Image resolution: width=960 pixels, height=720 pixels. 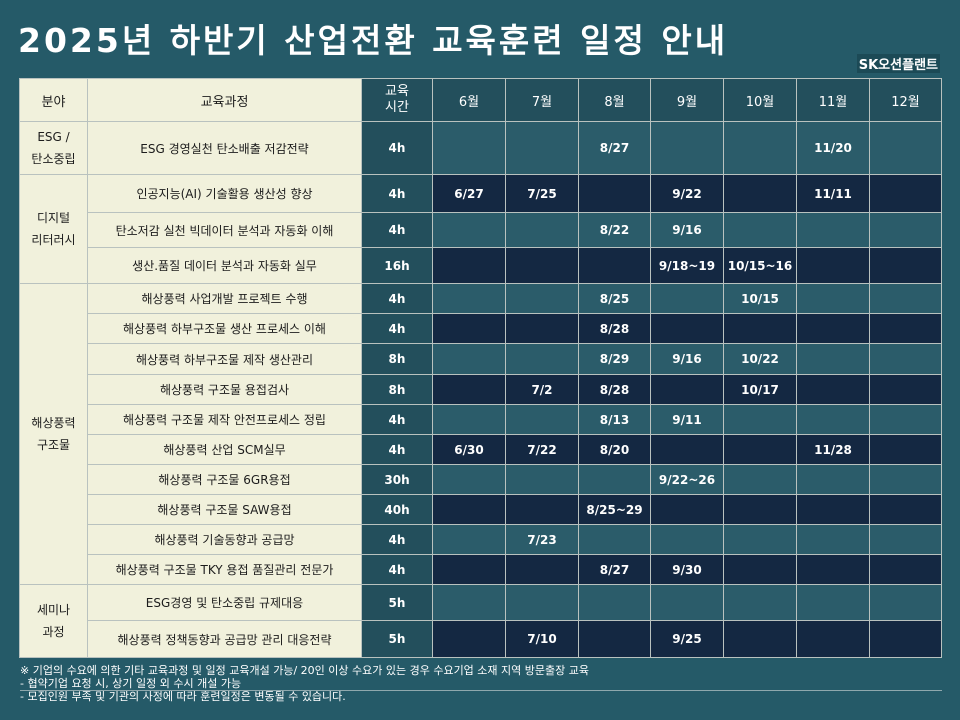 I want to click on table-header-row: 분야 교육과정 교육 시간 6월 7월 8월 9월 10월 11월 12월, so click(x=480, y=100).